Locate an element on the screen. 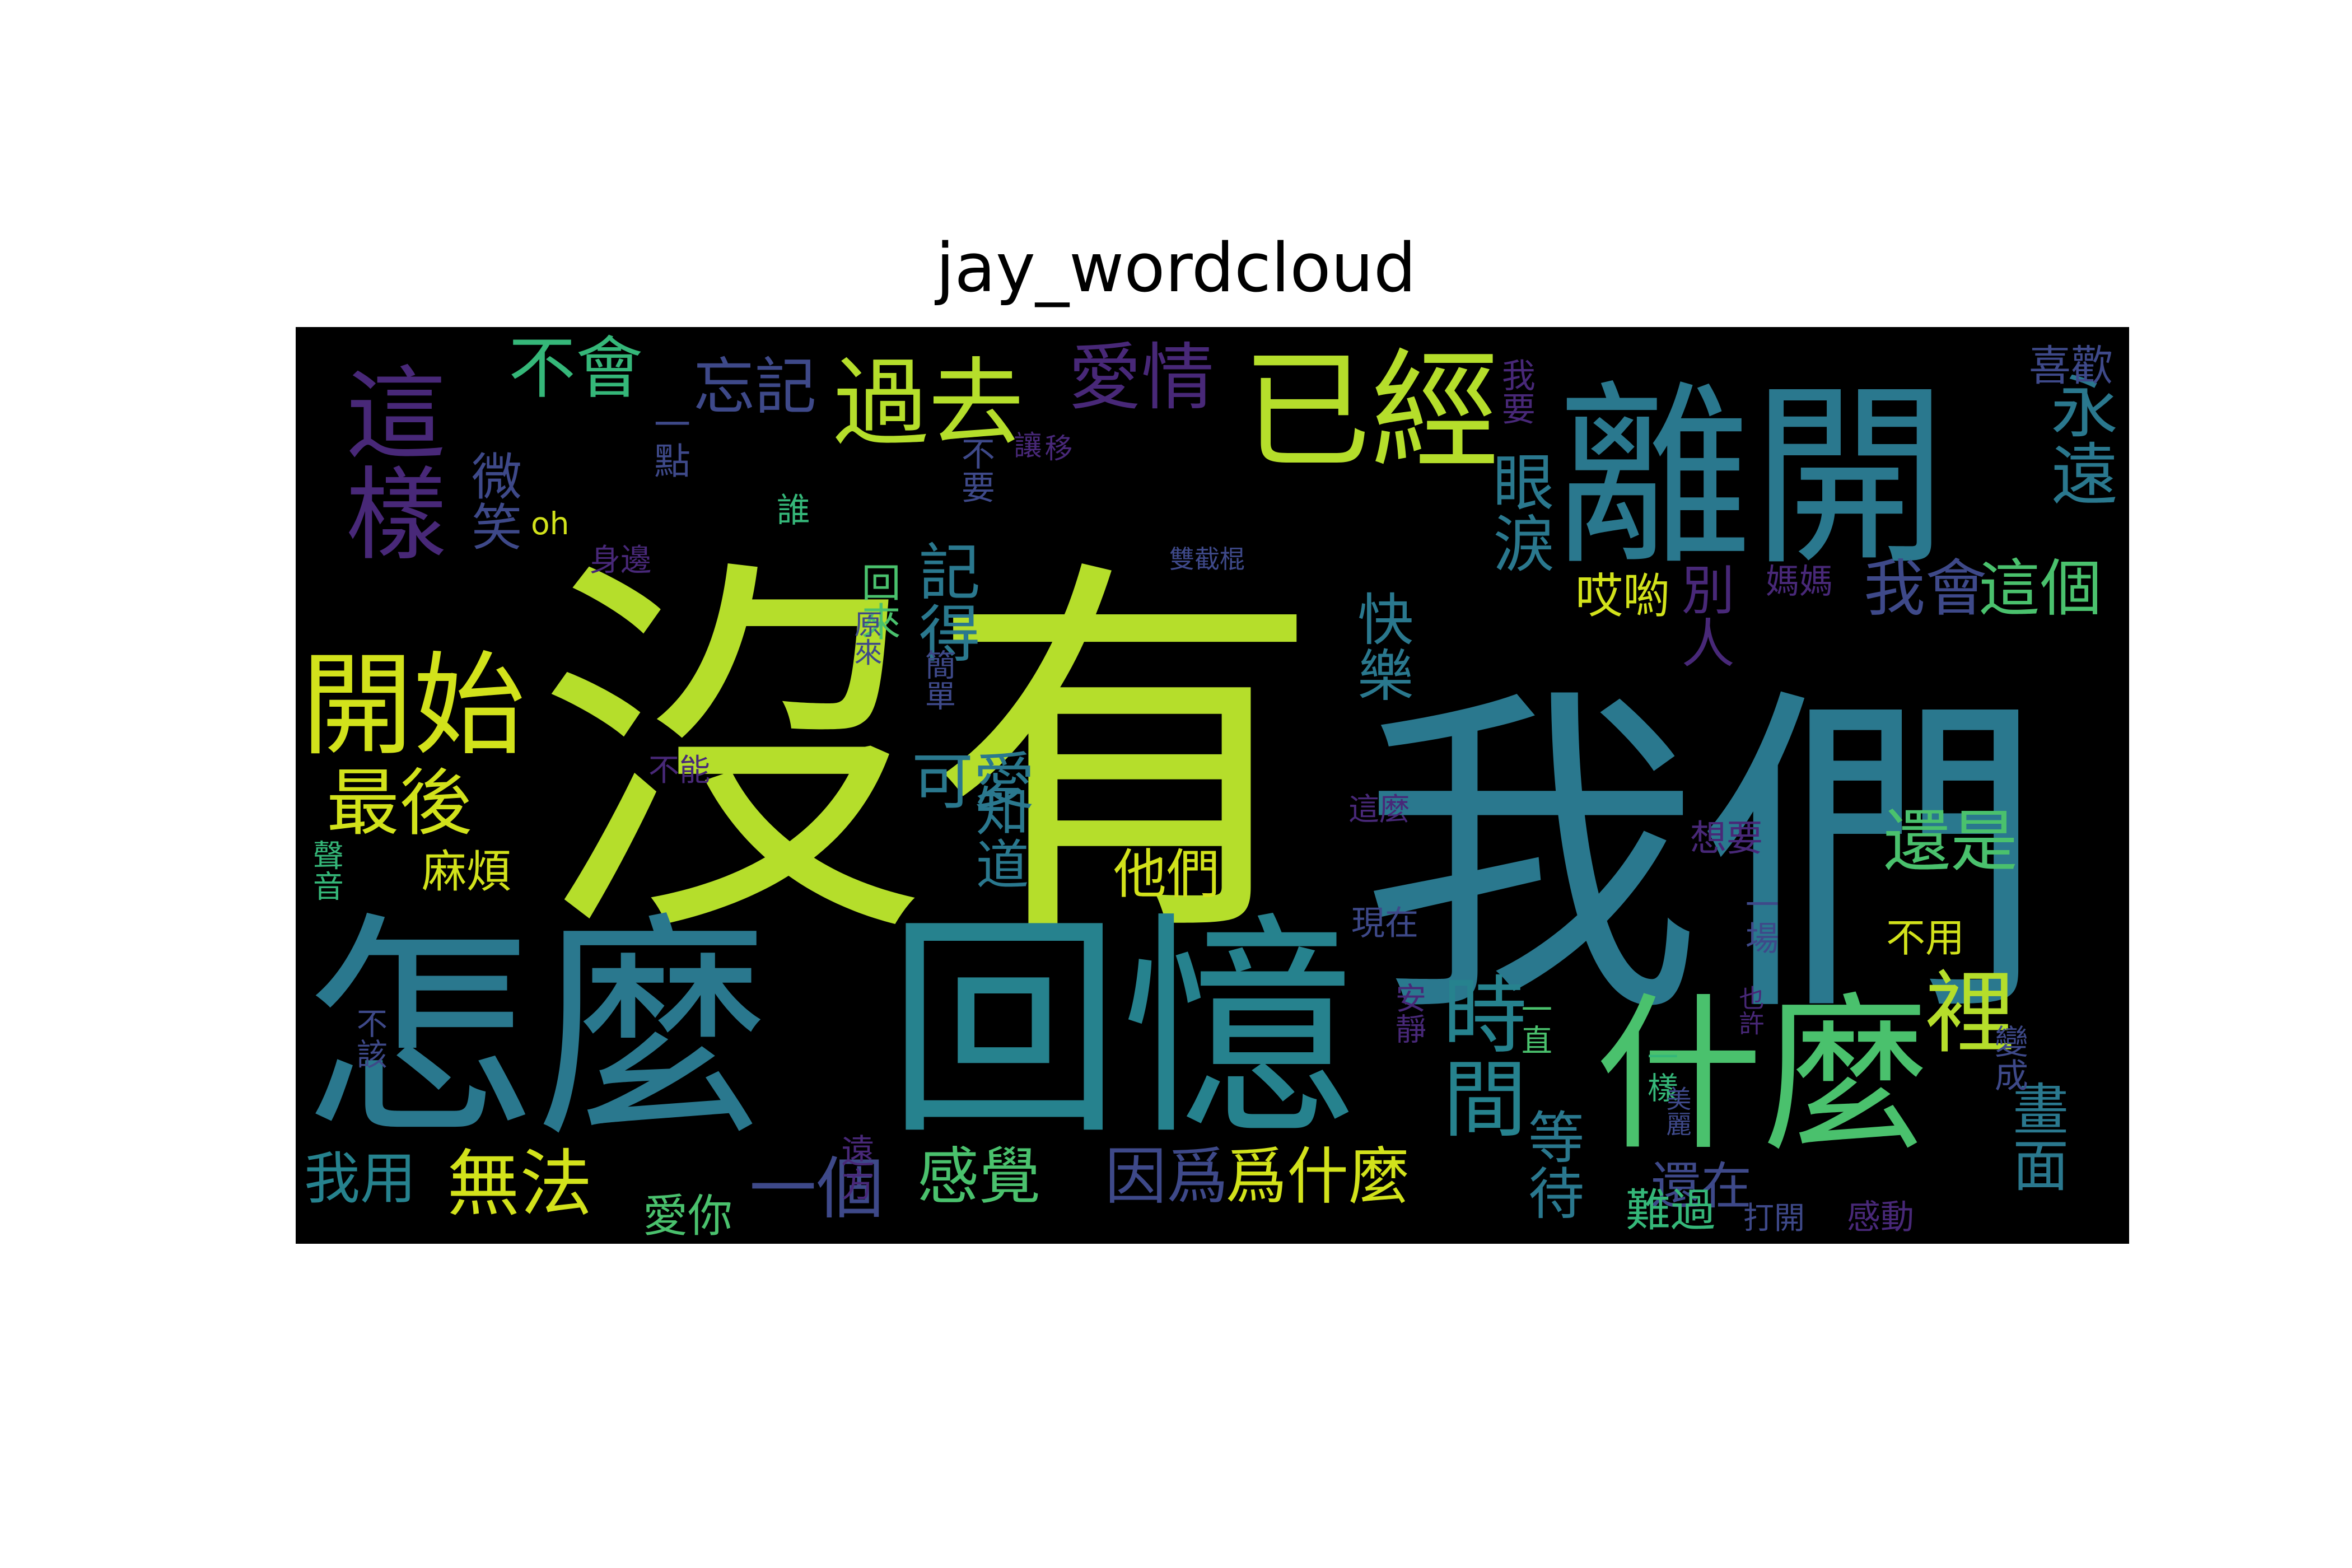 This screenshot has height=1568, width=2352. wordcloud-word: 感覺 is located at coordinates (979, 1177).